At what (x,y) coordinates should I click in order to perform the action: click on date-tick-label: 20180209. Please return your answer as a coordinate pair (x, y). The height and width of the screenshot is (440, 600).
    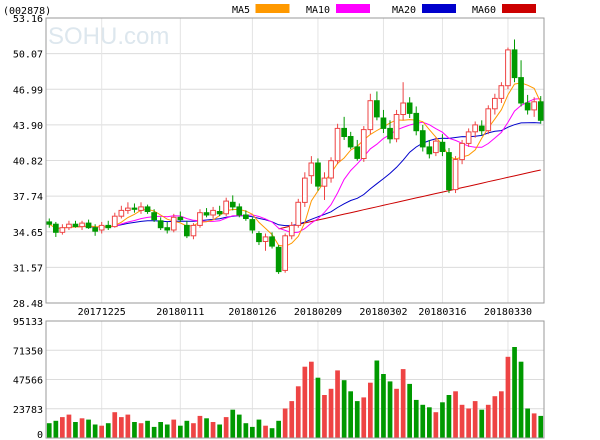
    Looking at the image, I should click on (318, 312).